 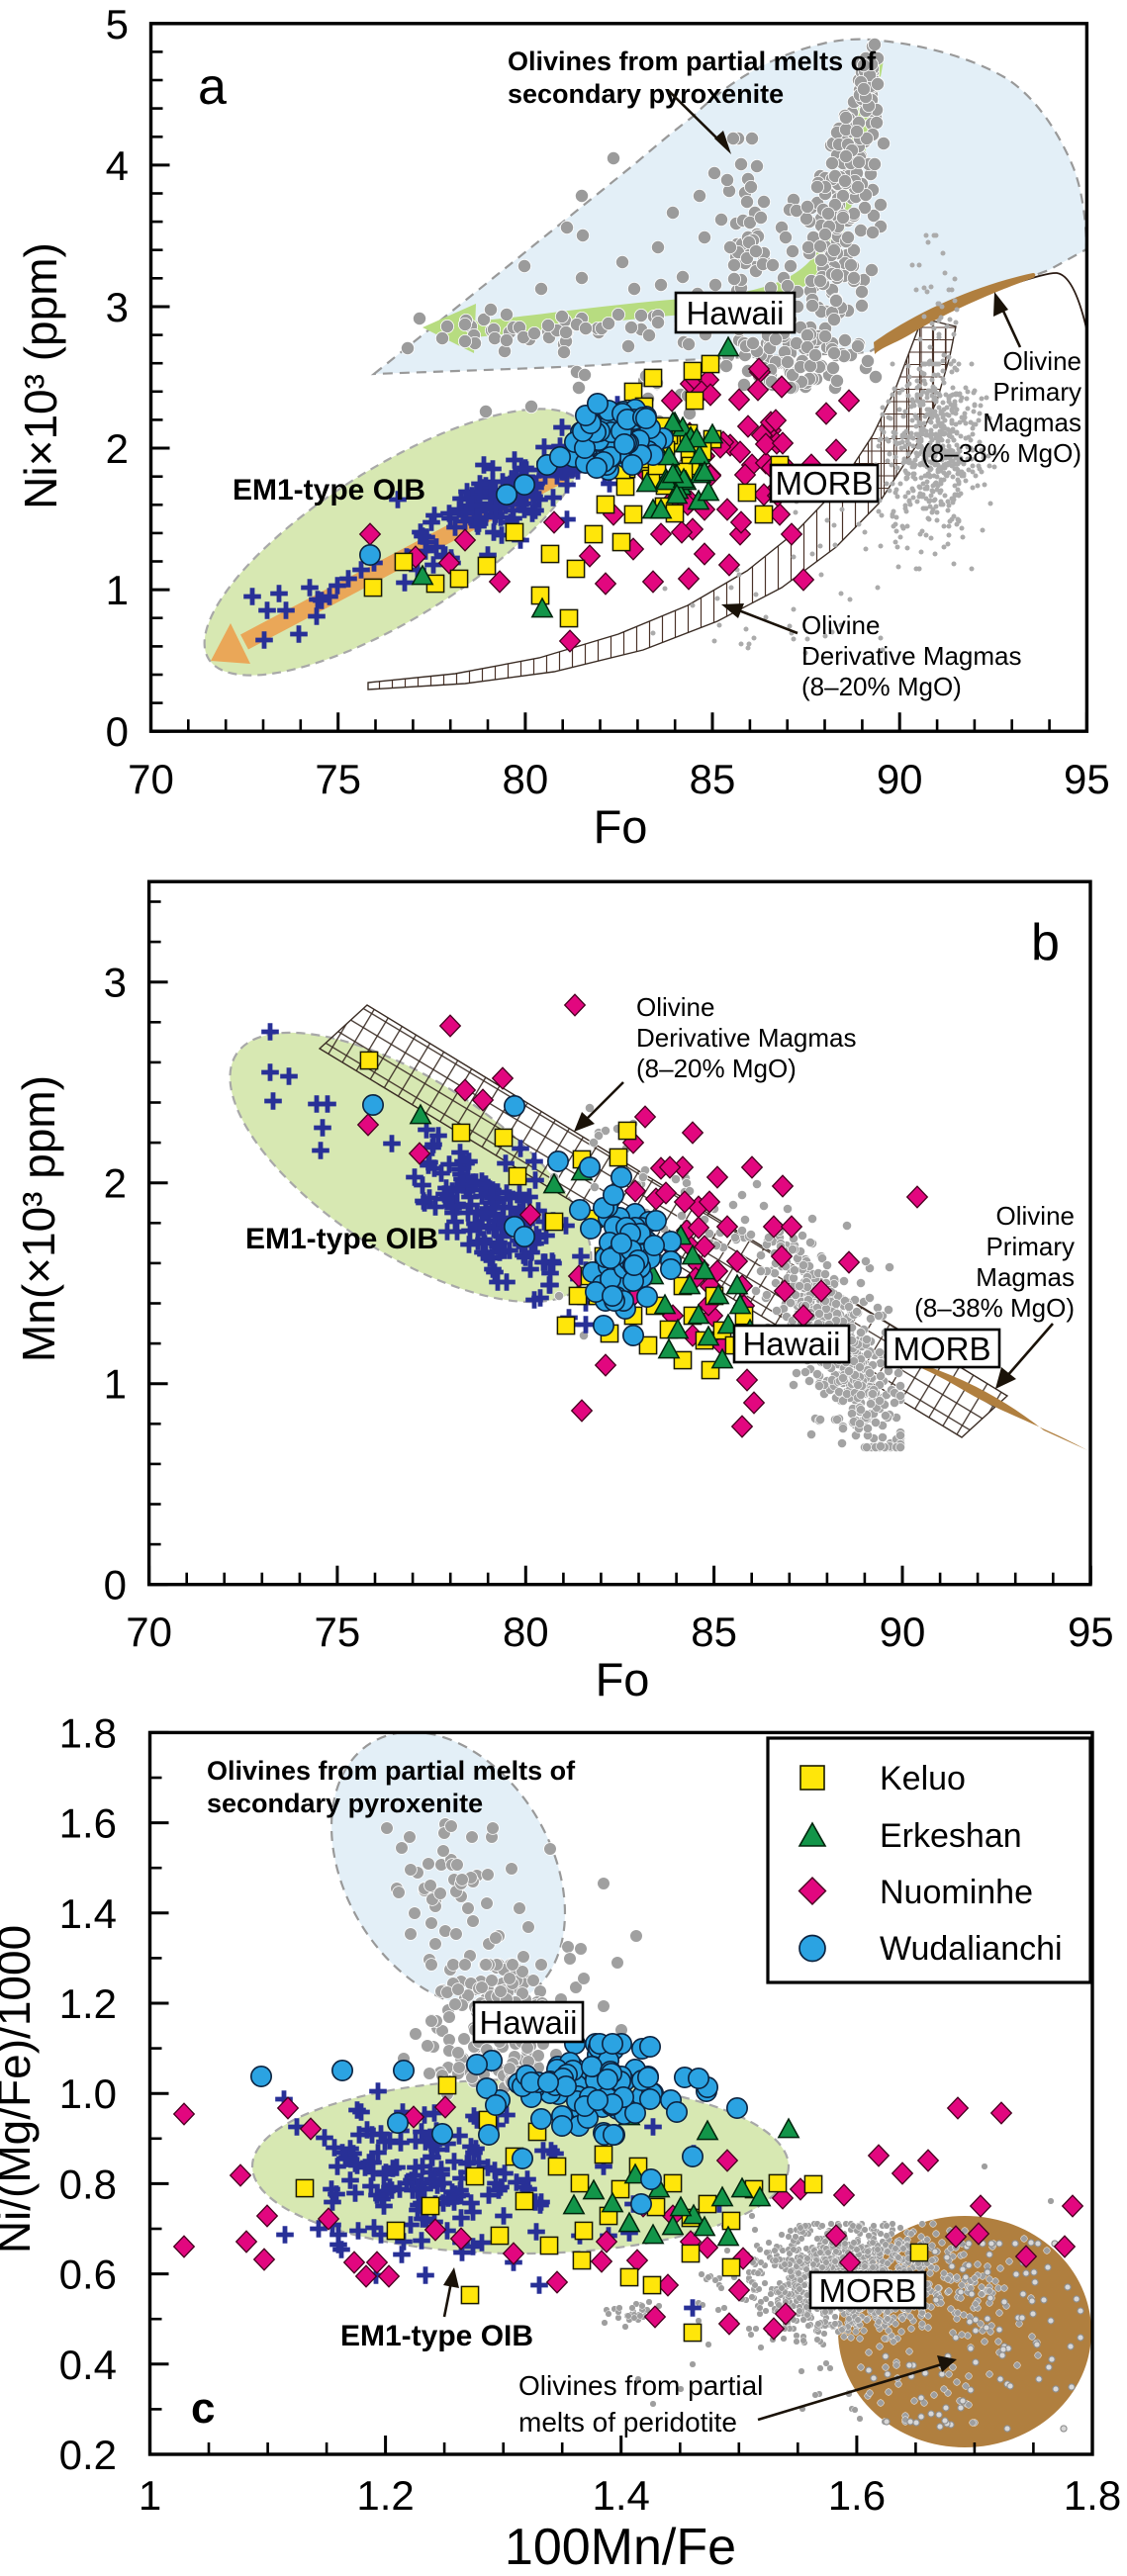 I want to click on svg-text: Ni×10³ (ppm), so click(x=40, y=375).